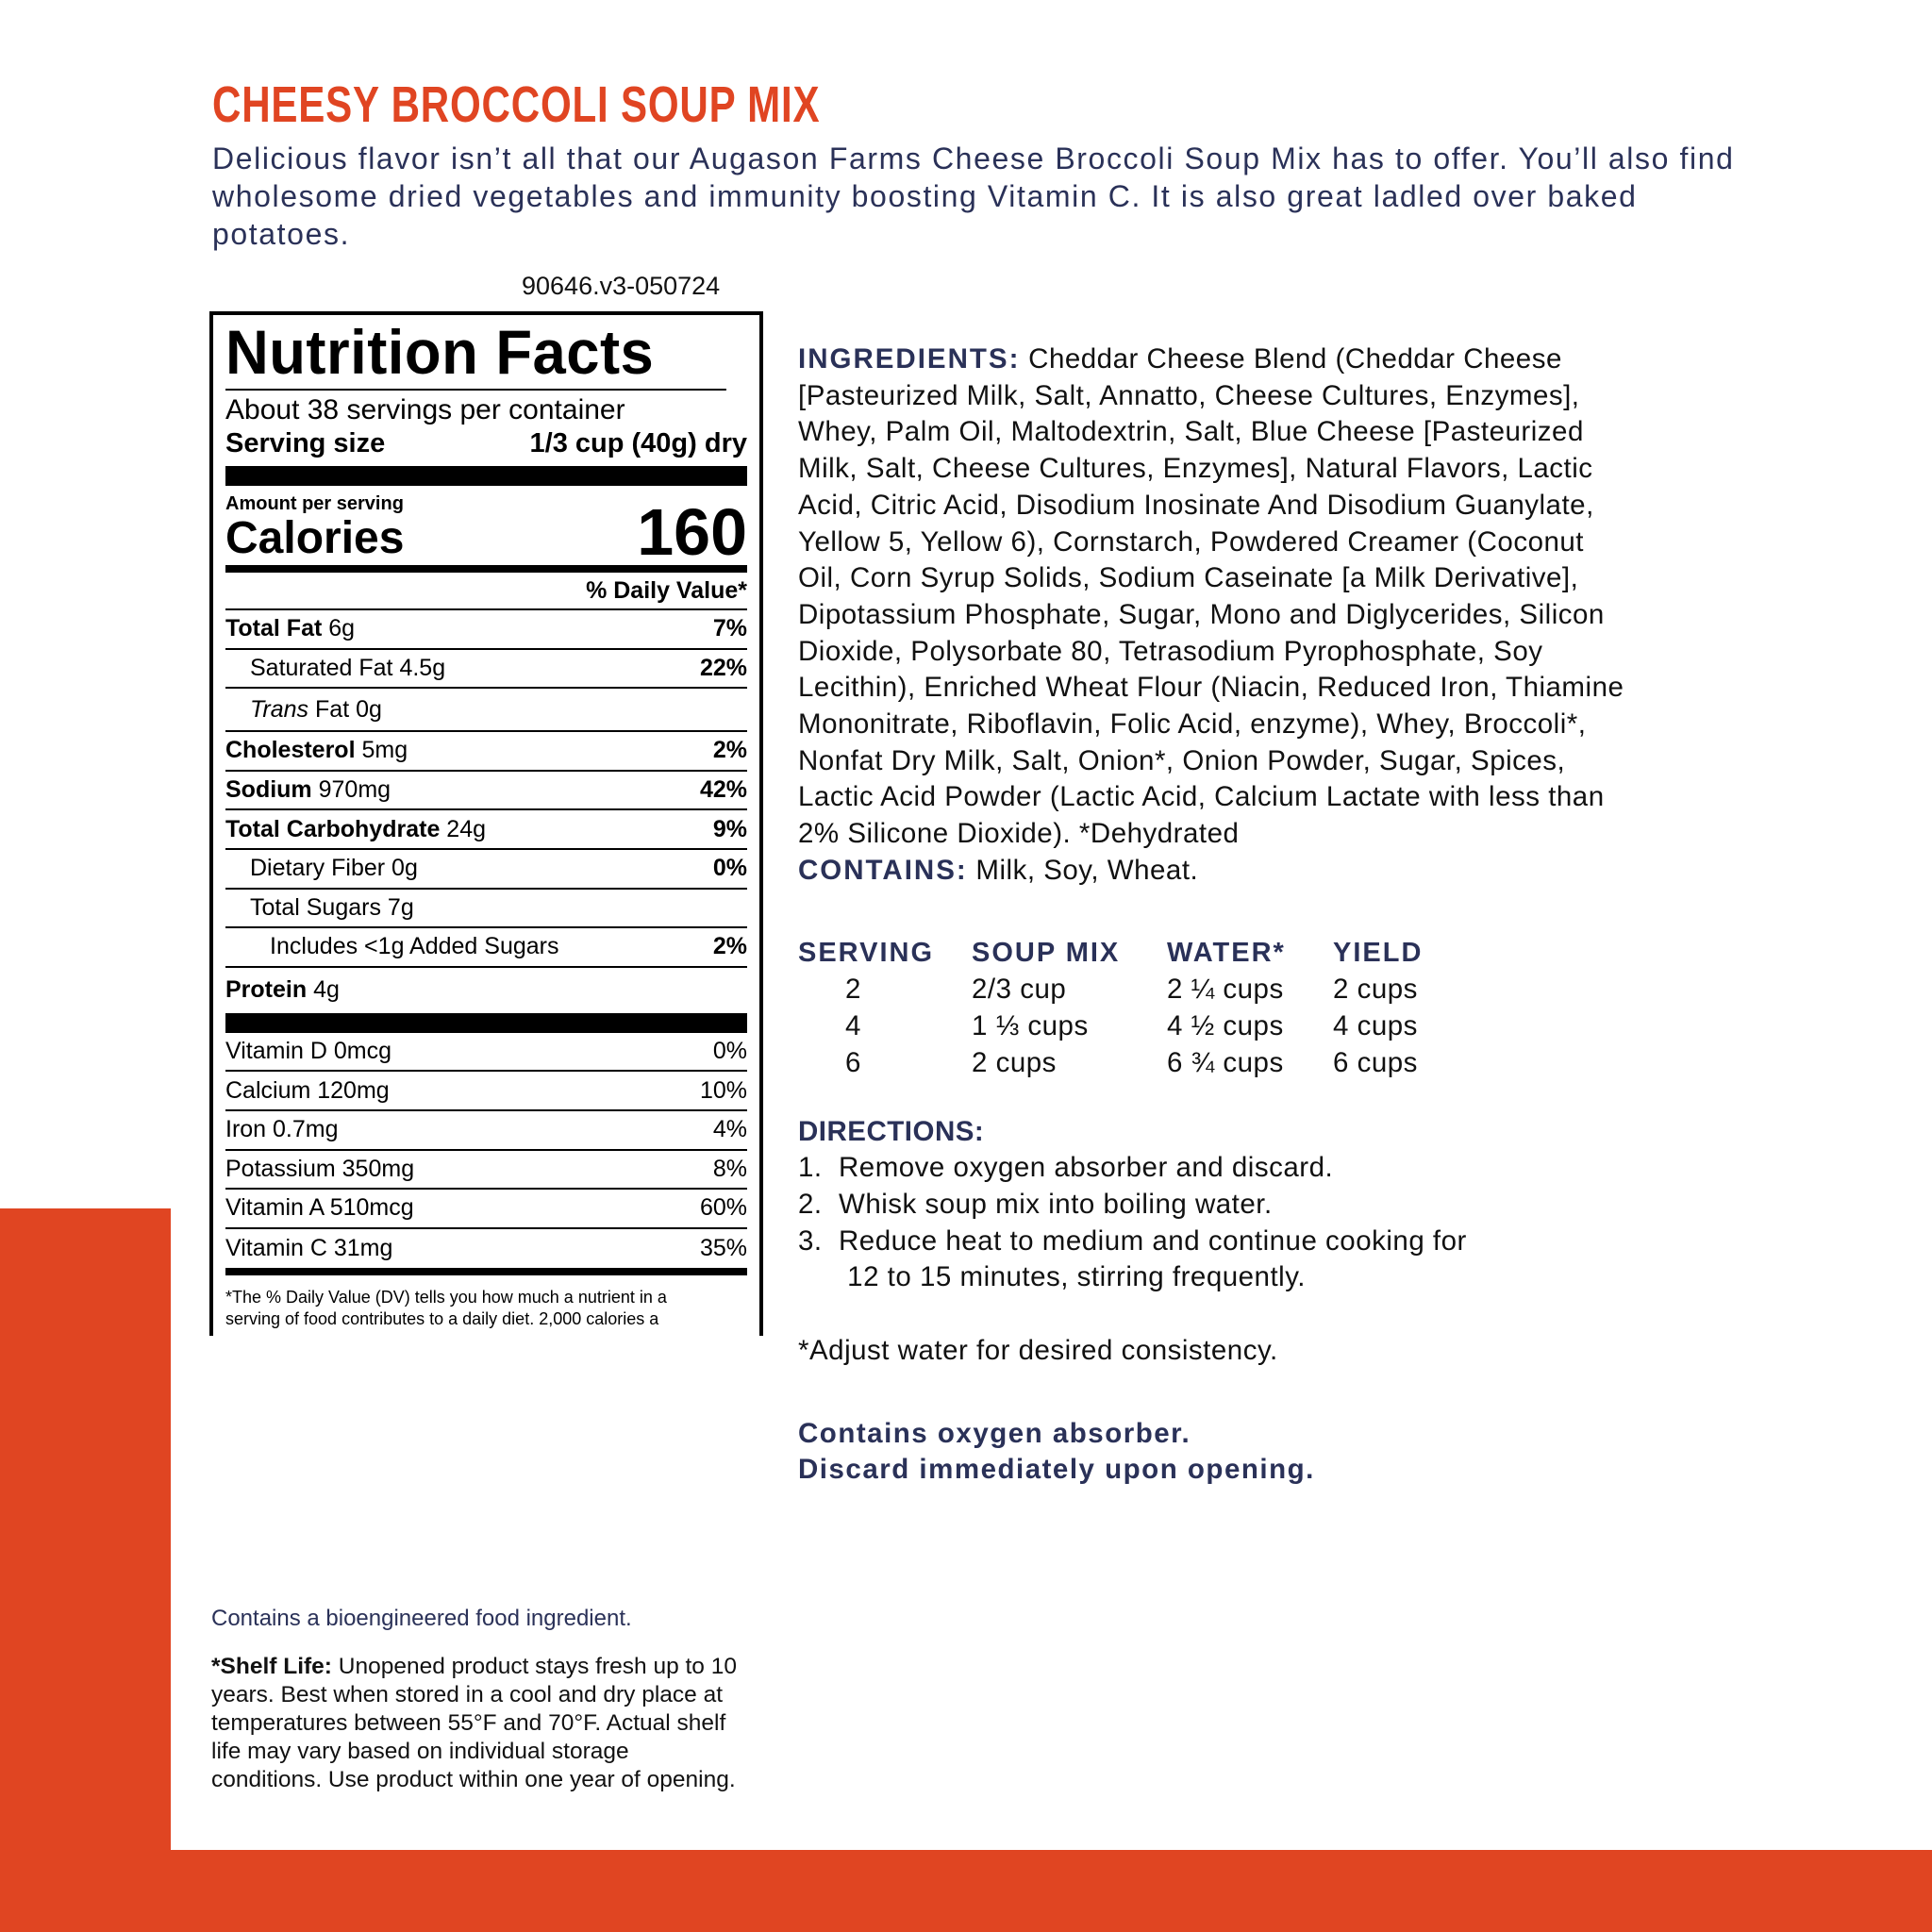 The height and width of the screenshot is (1932, 1932). What do you see at coordinates (853, 1026) in the screenshot?
I see `table-cell: 4` at bounding box center [853, 1026].